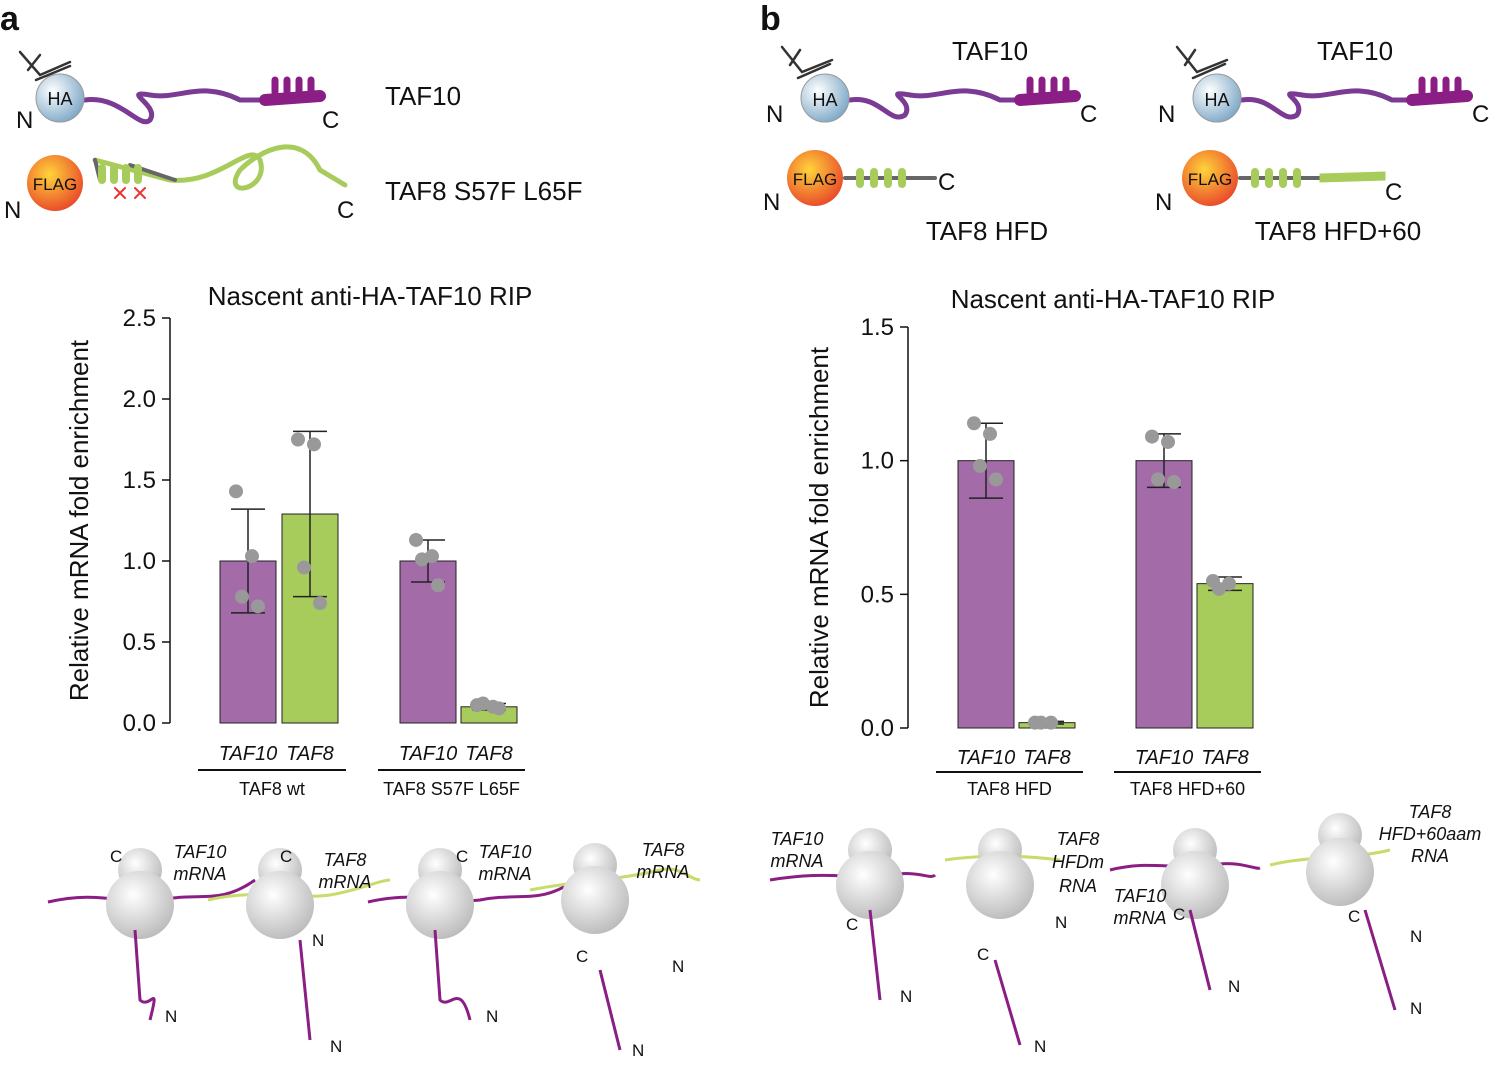 The height and width of the screenshot is (1066, 1497). What do you see at coordinates (1009, 789) in the screenshot?
I see `group-label: TAF8 HFD` at bounding box center [1009, 789].